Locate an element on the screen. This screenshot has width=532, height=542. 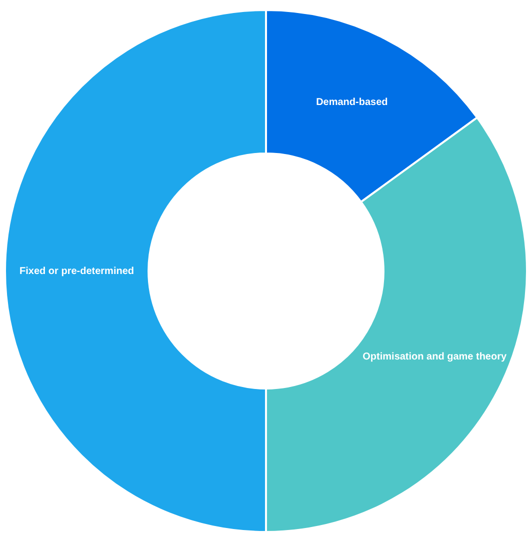
slice-label: Demand-based is located at coordinates (352, 102).